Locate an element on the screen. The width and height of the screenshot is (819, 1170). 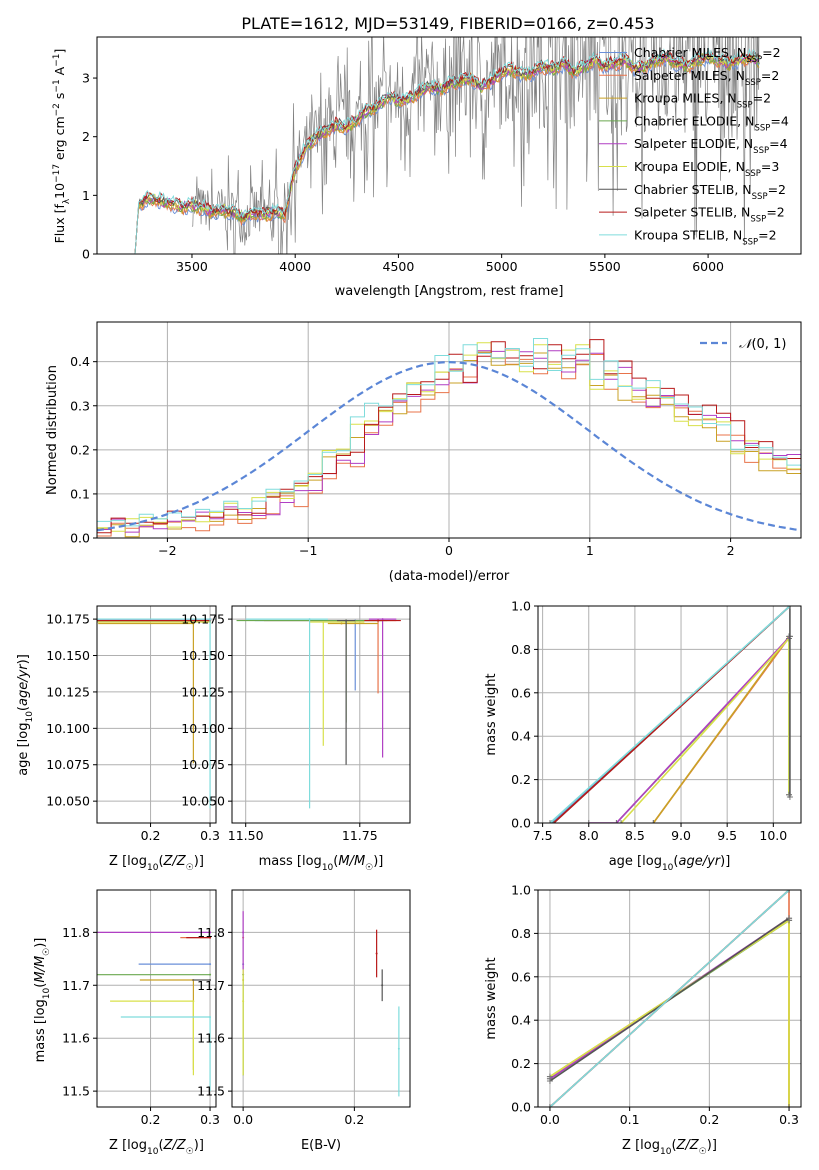
y-tick-label: 10.075 is located at coordinates (68, 764).